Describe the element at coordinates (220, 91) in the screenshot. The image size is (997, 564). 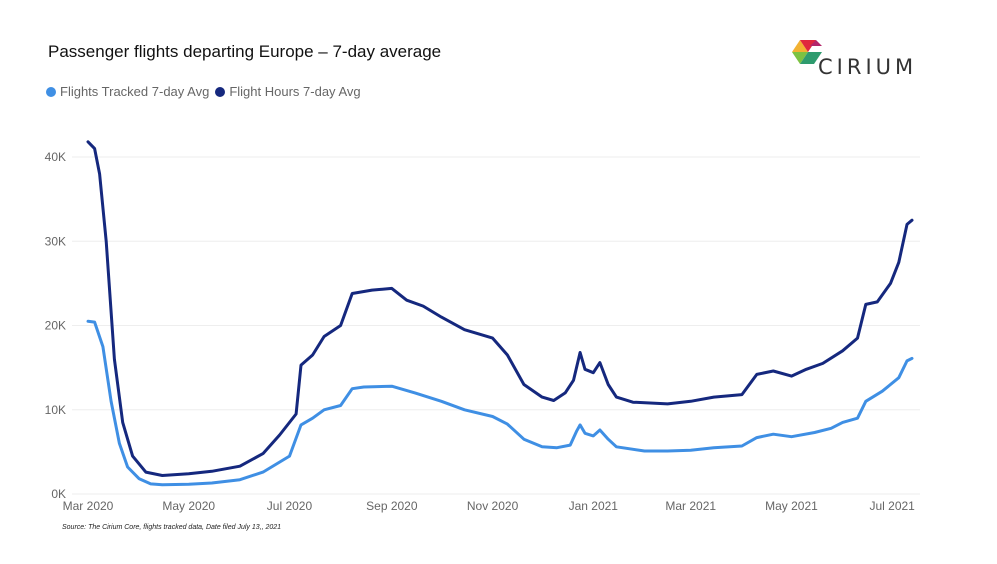
I see `legend-dot-hours` at that location.